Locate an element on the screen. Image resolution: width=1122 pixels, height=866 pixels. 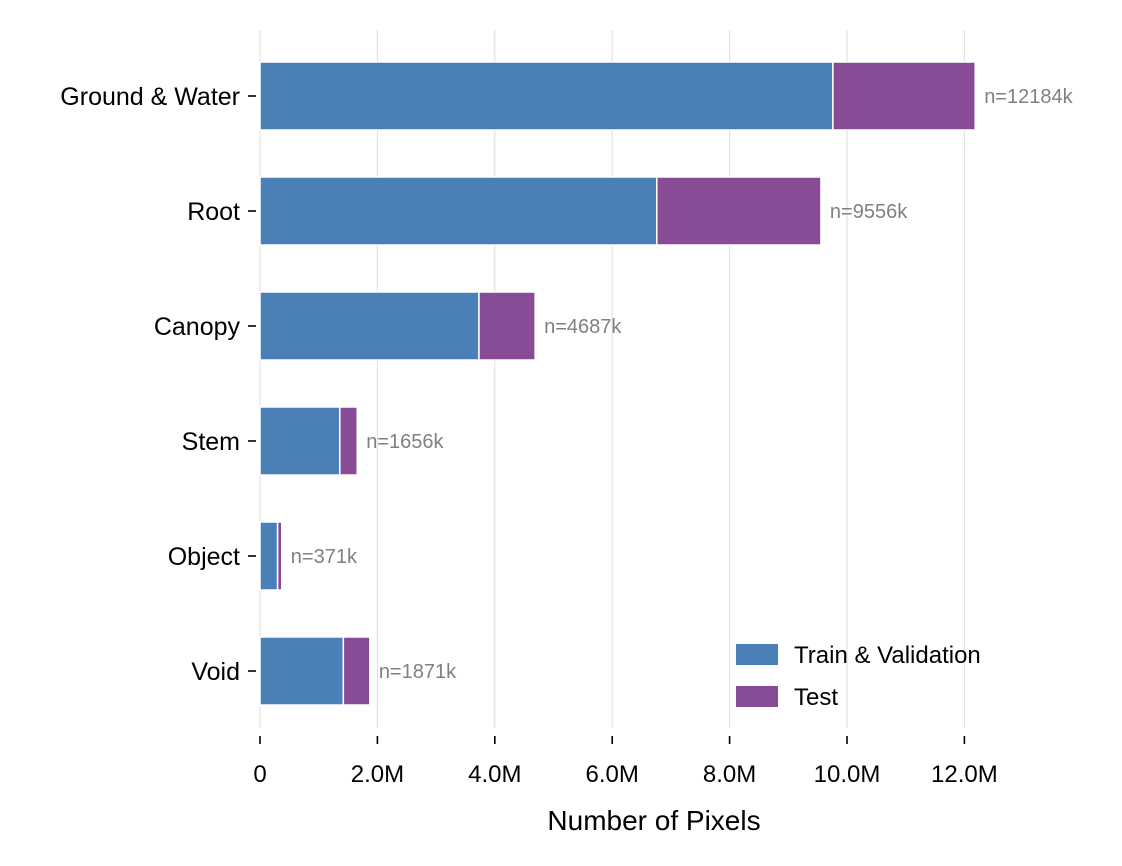
bar-total-label: n=1871k is located at coordinates (418, 672).